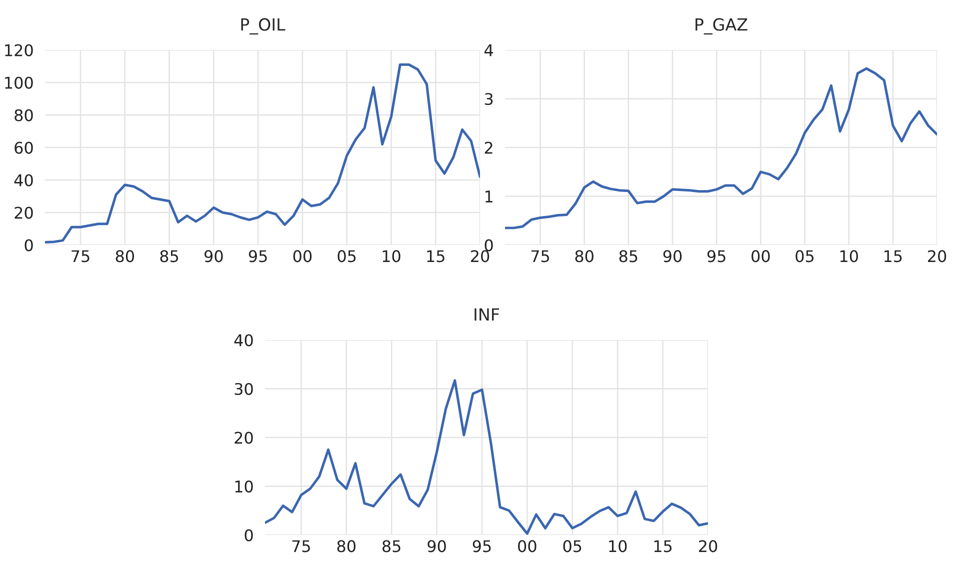  I want to click on y-tick-label: 120, so click(19, 50).